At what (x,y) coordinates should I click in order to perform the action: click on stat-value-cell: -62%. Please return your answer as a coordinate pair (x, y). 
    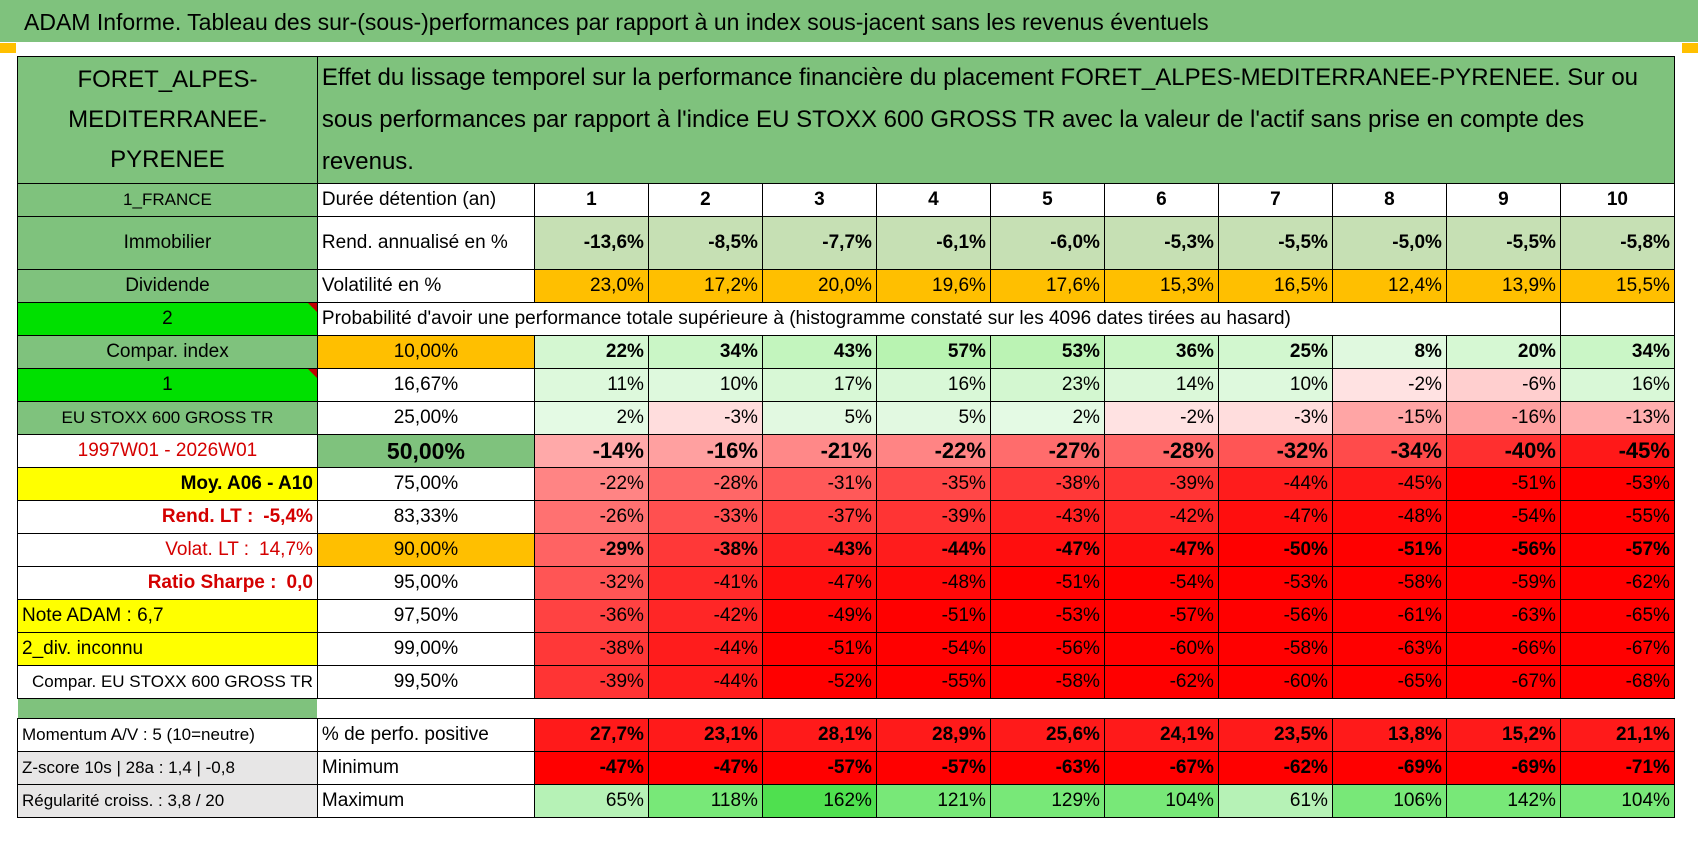
    Looking at the image, I should click on (1275, 768).